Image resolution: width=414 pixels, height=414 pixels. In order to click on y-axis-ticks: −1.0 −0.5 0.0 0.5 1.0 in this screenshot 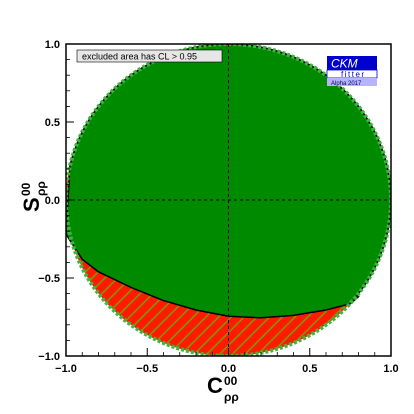, I will do `click(56, 201)`.